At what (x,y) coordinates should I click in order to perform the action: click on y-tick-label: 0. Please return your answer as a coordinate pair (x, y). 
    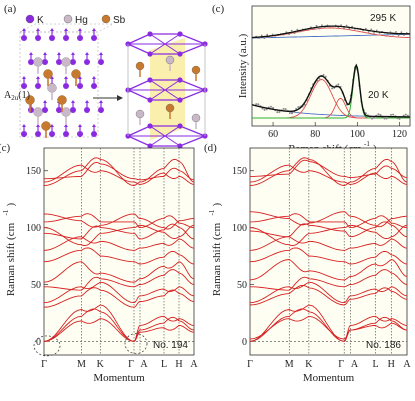
    Looking at the image, I should click on (244, 342).